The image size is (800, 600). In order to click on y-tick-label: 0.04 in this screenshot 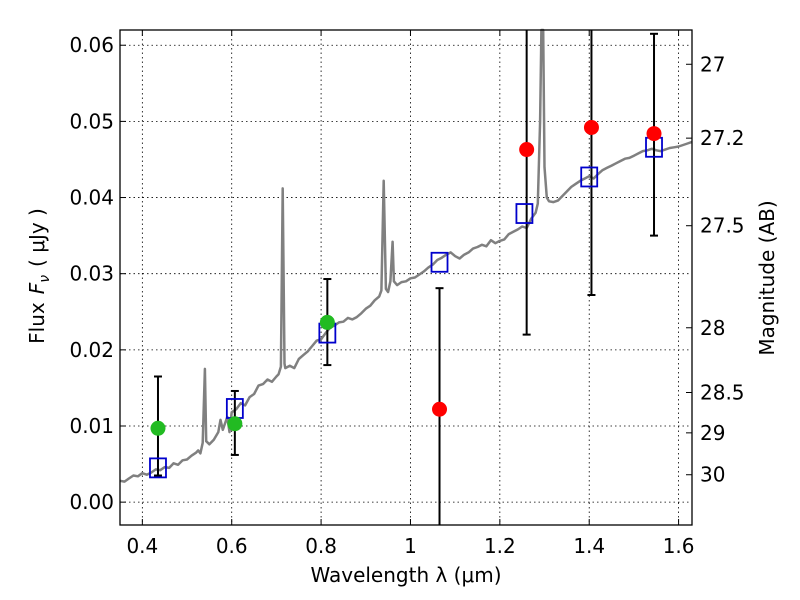, I will do `click(91, 198)`.